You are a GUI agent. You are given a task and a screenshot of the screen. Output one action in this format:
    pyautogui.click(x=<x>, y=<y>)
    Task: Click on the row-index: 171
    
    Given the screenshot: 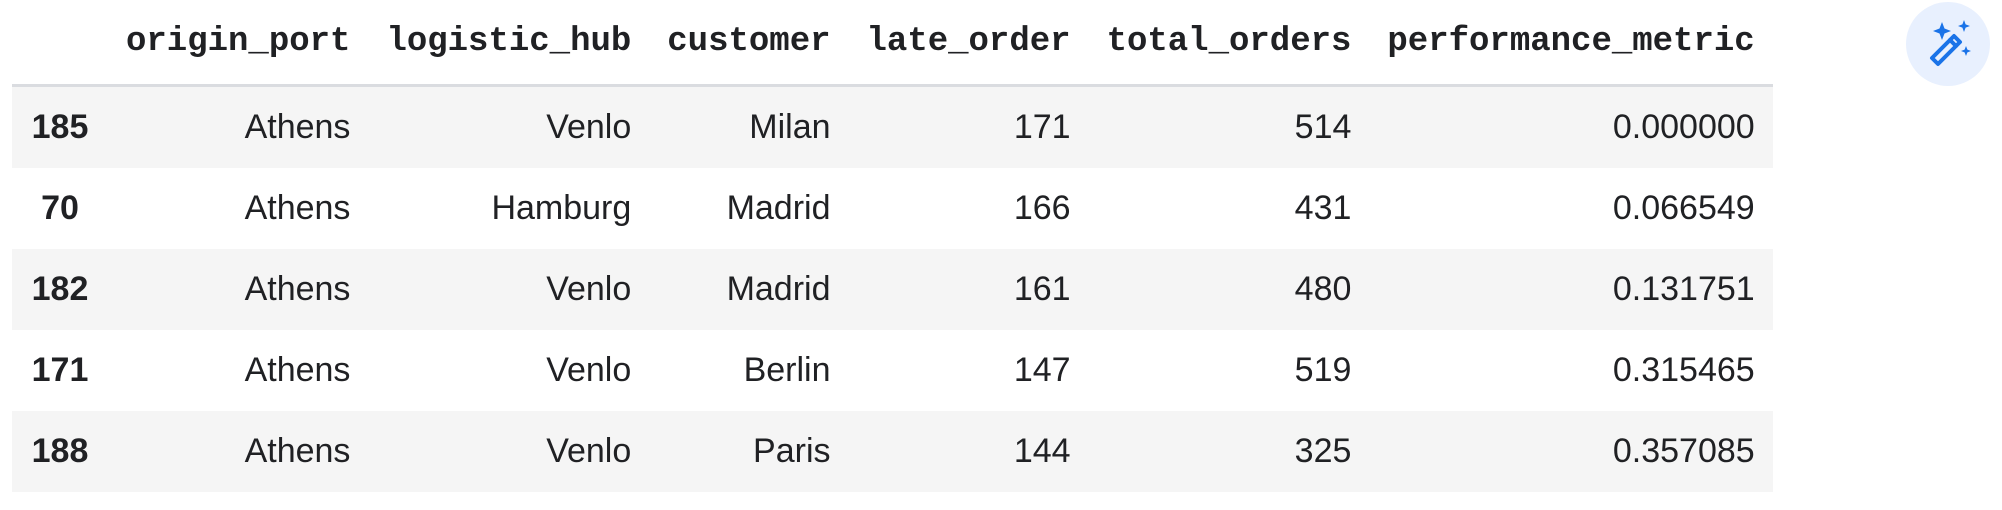 What is the action you would take?
    pyautogui.click(x=60, y=370)
    